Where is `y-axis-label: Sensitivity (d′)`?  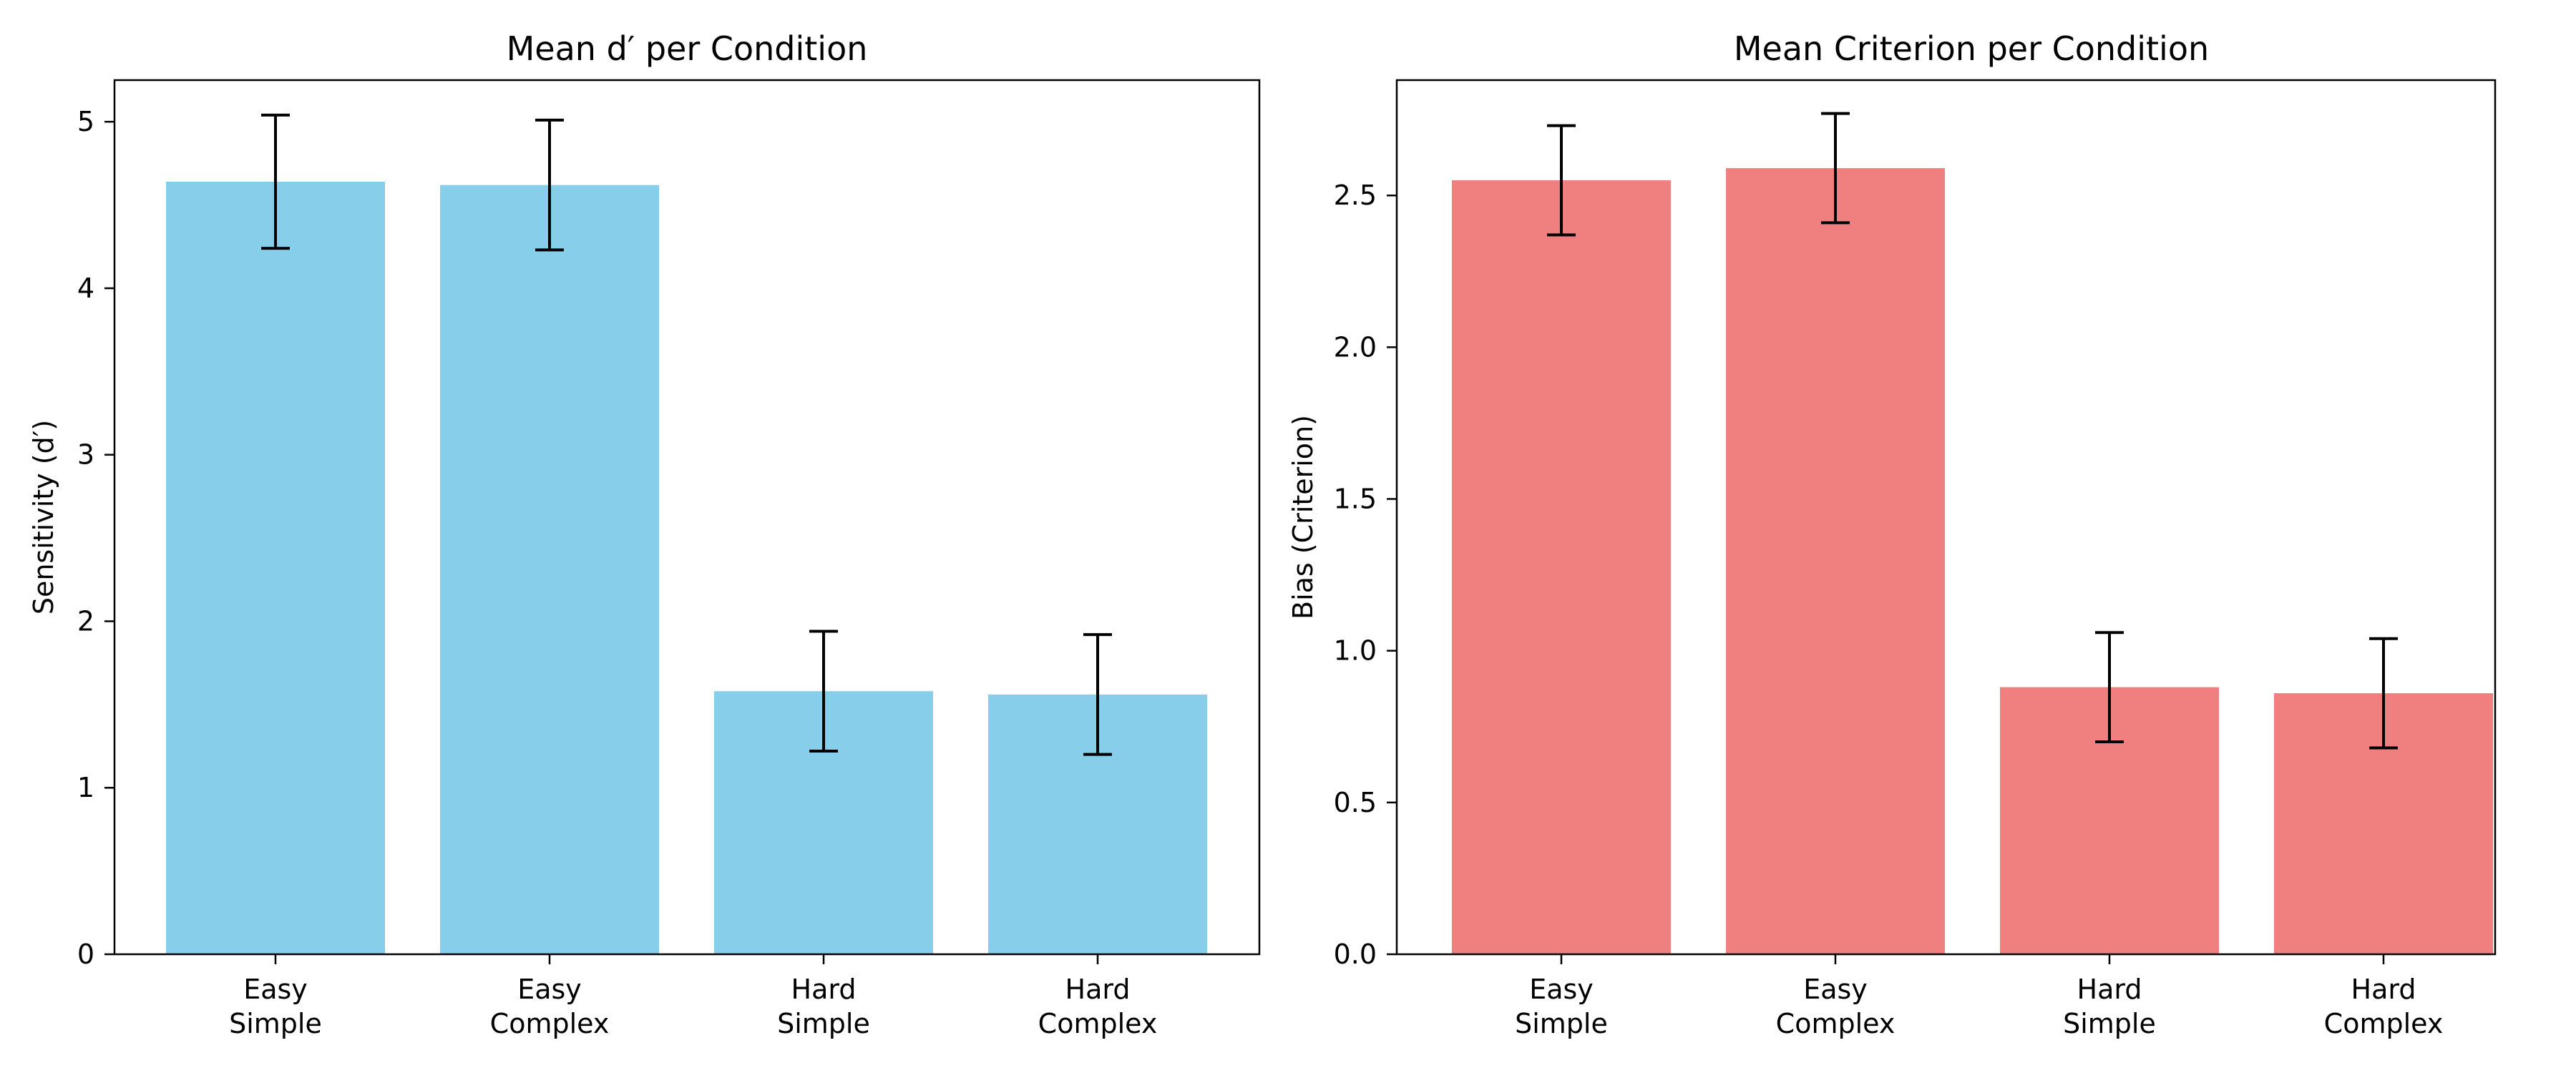 y-axis-label: Sensitivity (d′) is located at coordinates (43, 517).